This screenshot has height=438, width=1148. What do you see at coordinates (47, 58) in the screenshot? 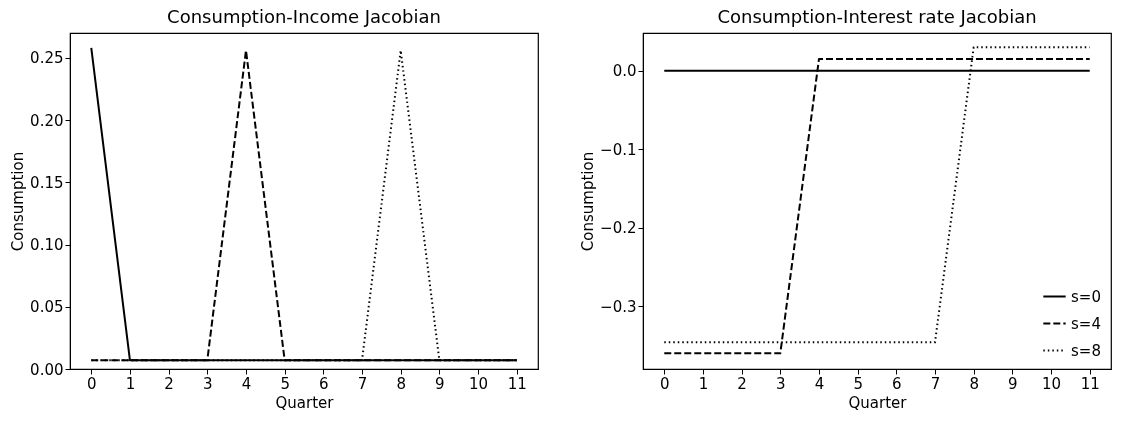
I see `y-tick-label: 0.25` at bounding box center [47, 58].